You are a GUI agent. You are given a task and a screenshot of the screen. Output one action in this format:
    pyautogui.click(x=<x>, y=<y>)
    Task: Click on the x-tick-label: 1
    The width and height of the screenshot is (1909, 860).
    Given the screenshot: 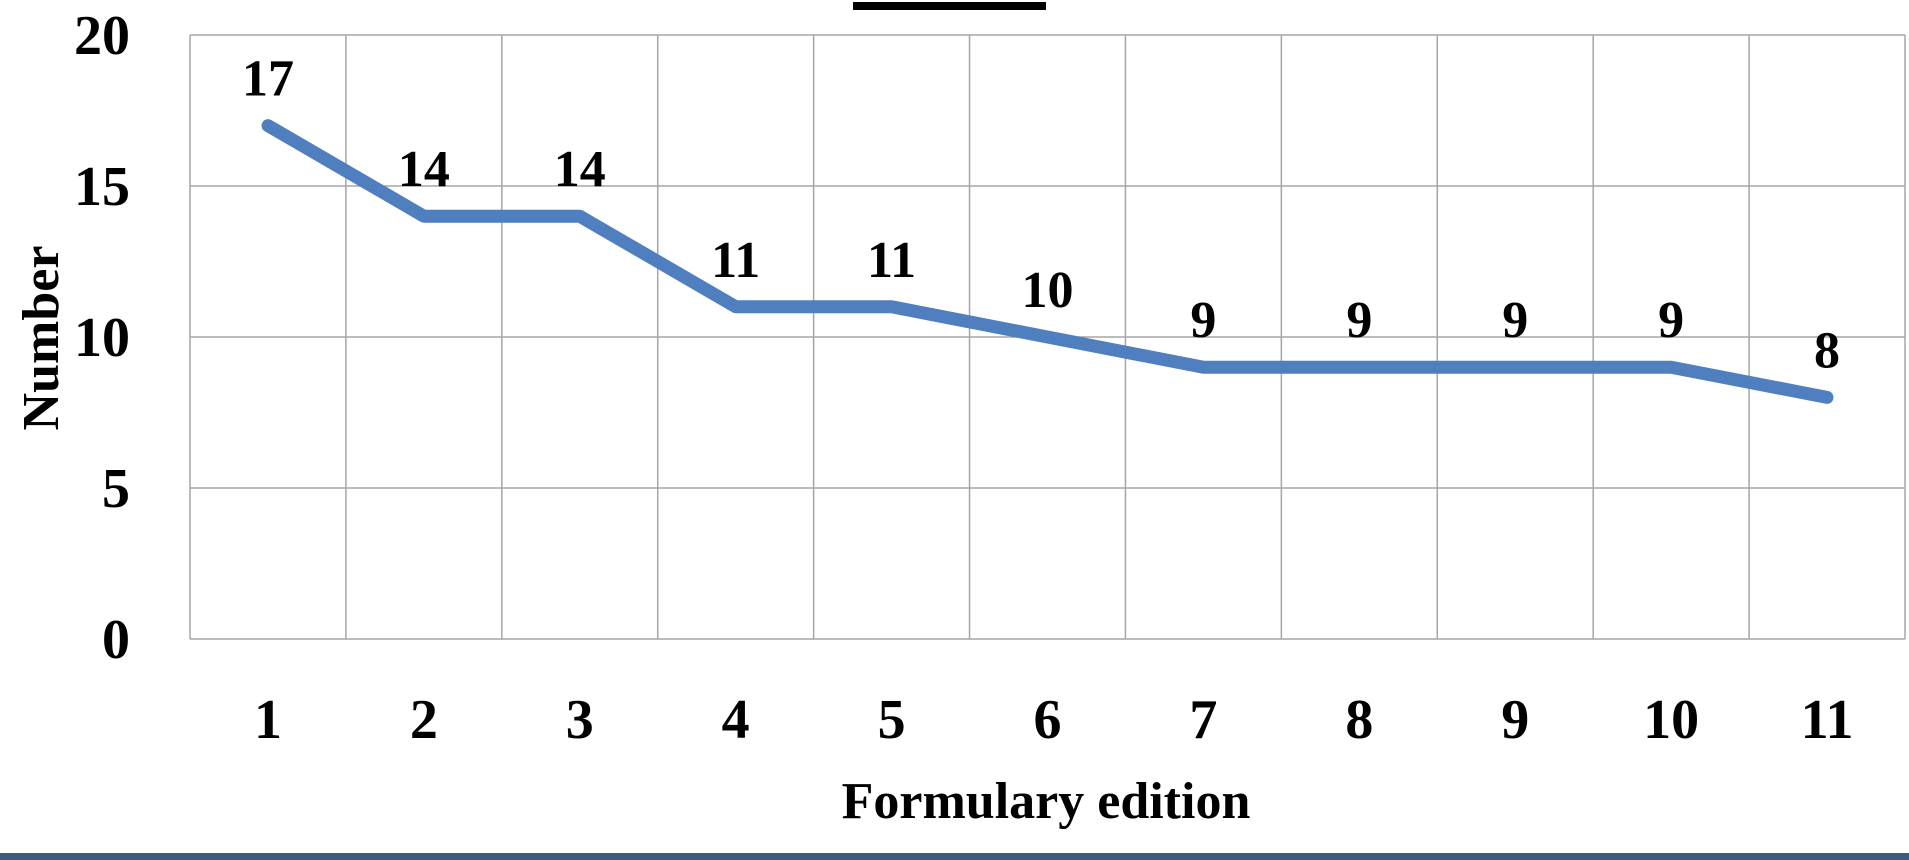 What is the action you would take?
    pyautogui.click(x=268, y=720)
    